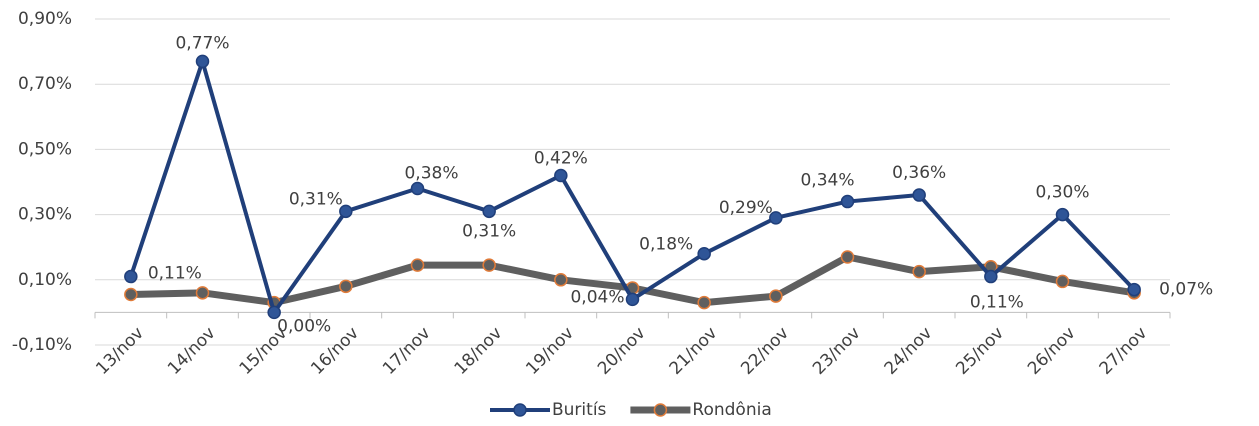  Describe the element at coordinates (45, 215) in the screenshot. I see `y-tick-label: 0,30%` at that location.